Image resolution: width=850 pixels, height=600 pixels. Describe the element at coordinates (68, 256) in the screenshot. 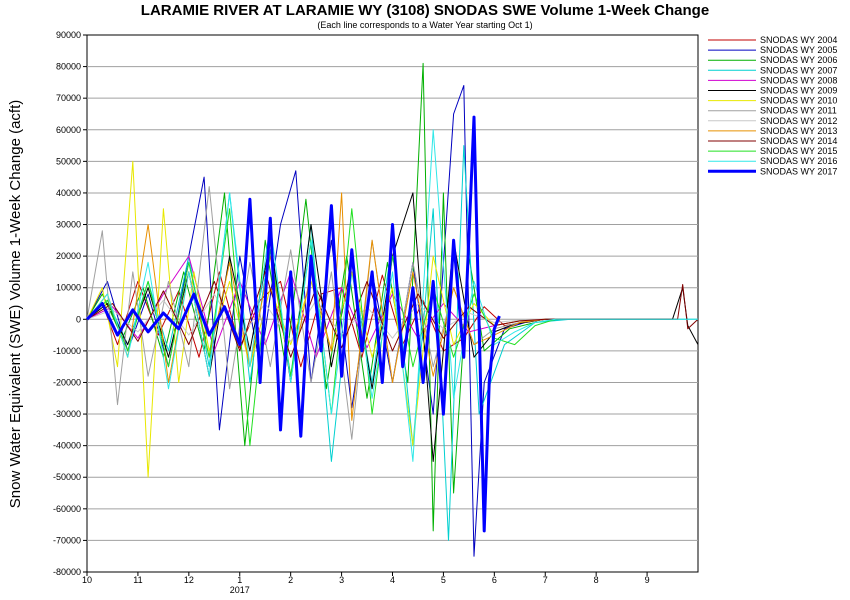

I see `y-tick-label: 20000` at that location.